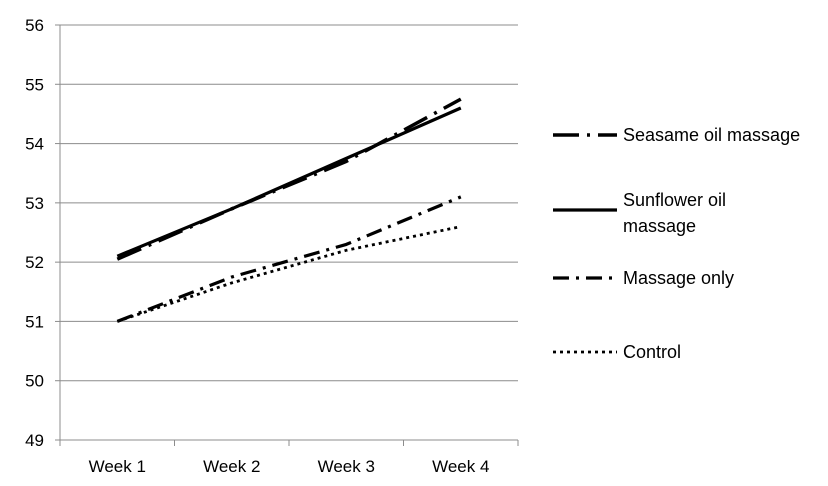 The width and height of the screenshot is (828, 486). Describe the element at coordinates (34, 84) in the screenshot. I see `y-tick-label: 55` at that location.